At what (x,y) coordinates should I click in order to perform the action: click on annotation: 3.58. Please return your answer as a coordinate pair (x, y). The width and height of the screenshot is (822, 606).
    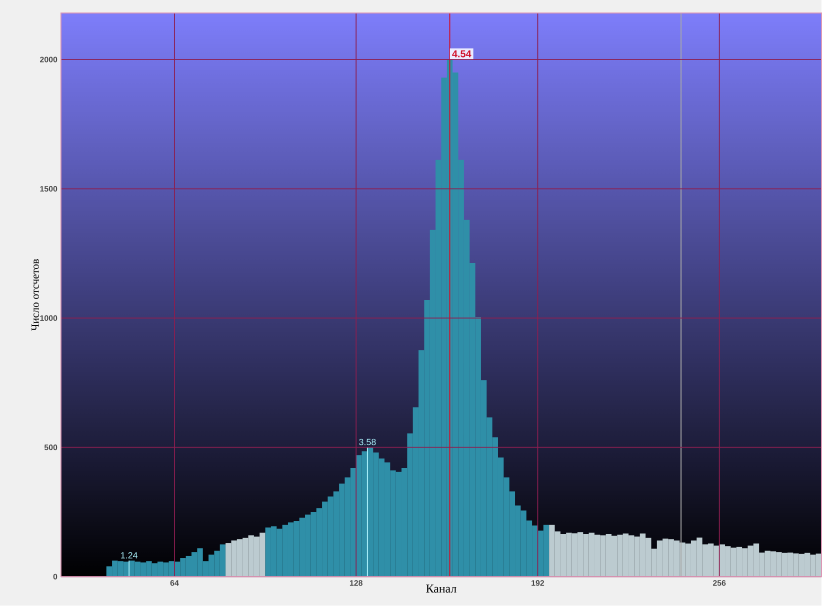
    Looking at the image, I should click on (367, 442).